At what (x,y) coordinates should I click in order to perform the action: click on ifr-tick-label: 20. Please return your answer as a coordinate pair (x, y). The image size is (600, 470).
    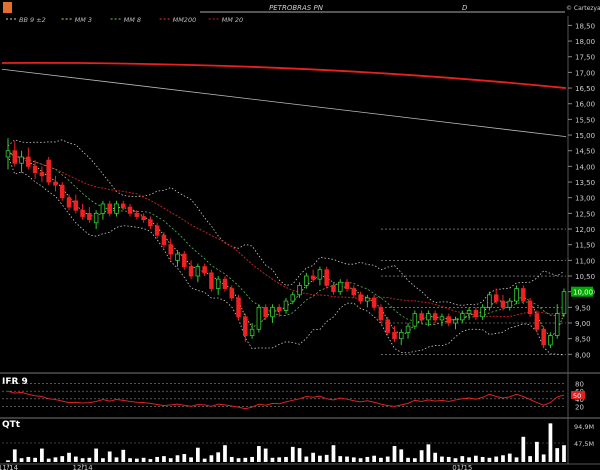
    Looking at the image, I should click on (579, 407).